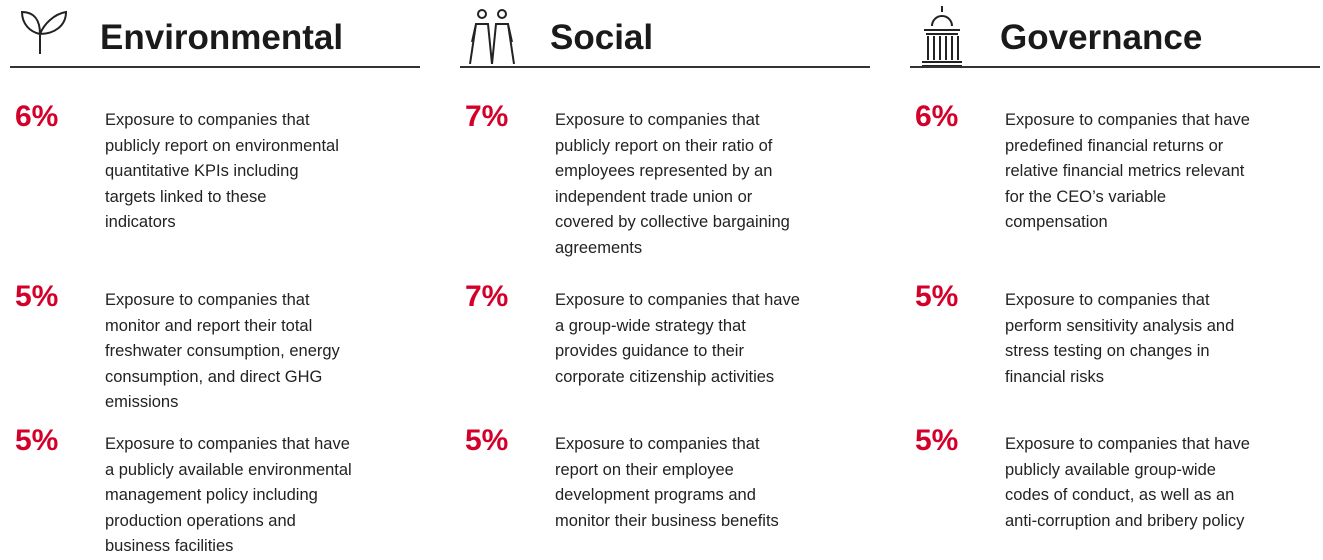  What do you see at coordinates (599, 247) in the screenshot?
I see `description-line: agreements` at bounding box center [599, 247].